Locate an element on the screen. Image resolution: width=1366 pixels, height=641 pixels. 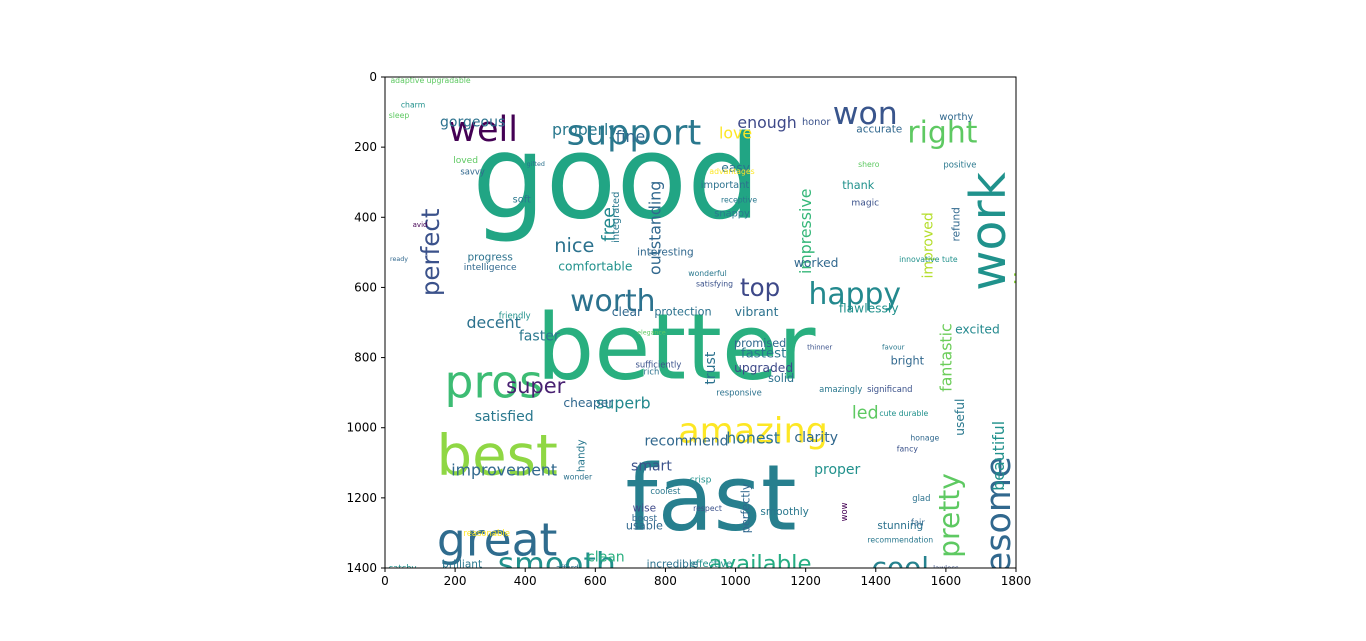
word-77: positive is located at coordinates (959, 165).